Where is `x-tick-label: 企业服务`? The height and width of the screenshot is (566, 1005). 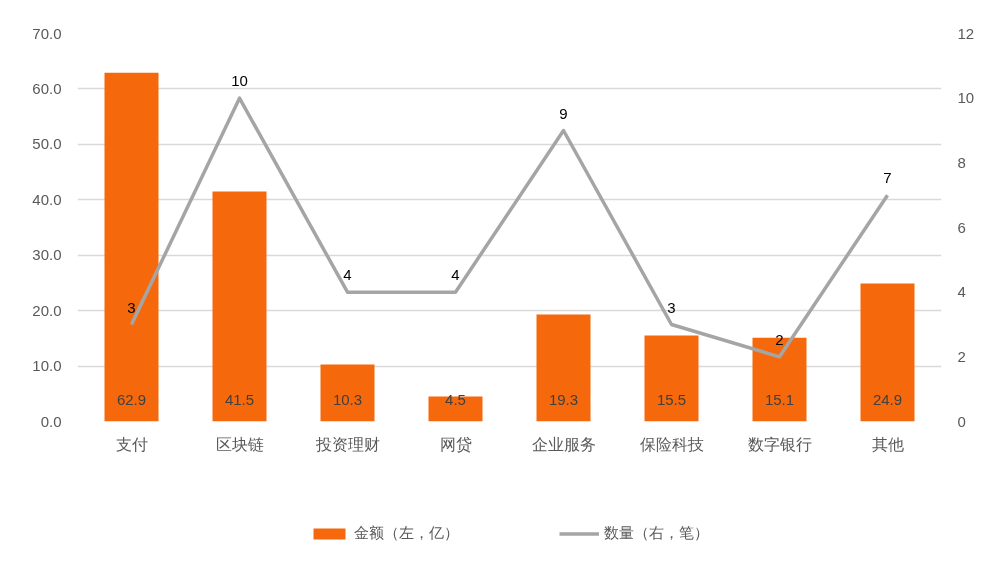 x-tick-label: 企业服务 is located at coordinates (563, 444).